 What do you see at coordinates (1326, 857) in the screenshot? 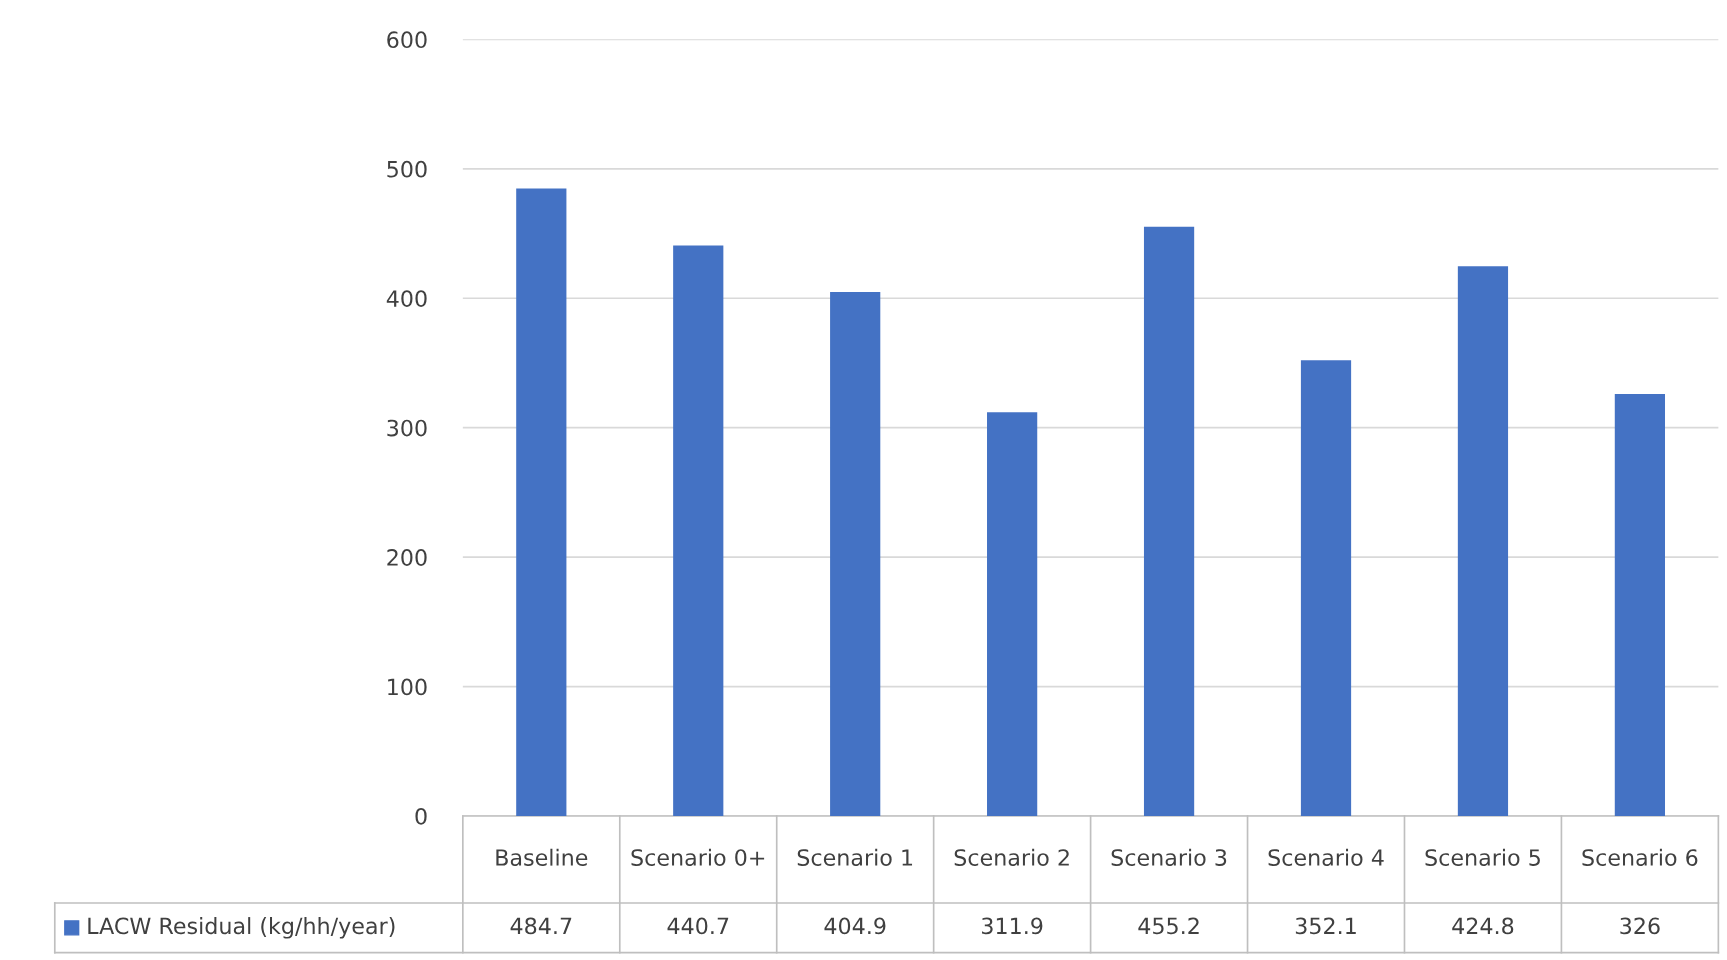
I see `x-tick-label: Scenario 4` at bounding box center [1326, 857].